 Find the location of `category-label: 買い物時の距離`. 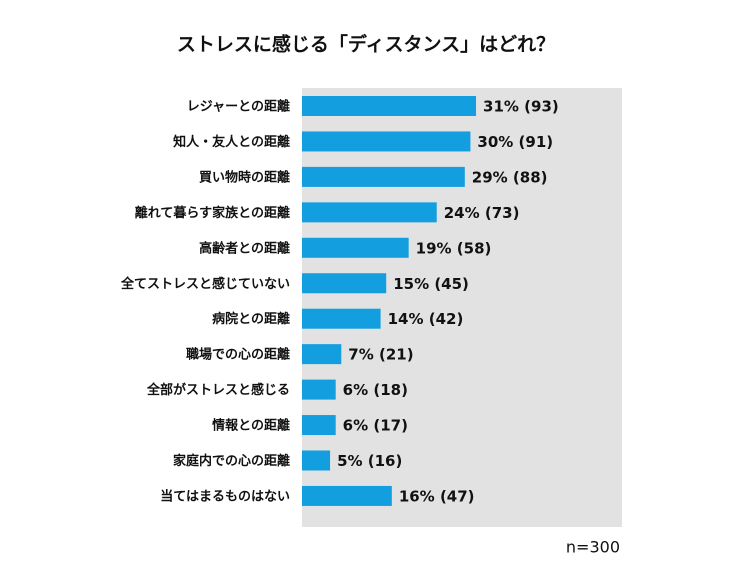

category-label: 買い物時の距離 is located at coordinates (244, 177).